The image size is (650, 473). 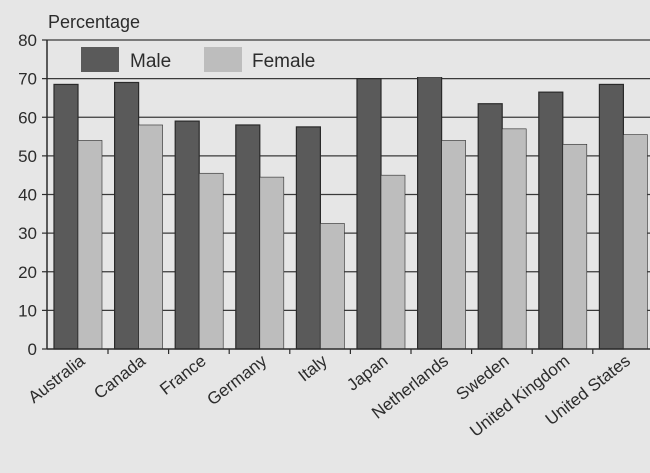 What do you see at coordinates (575, 246) in the screenshot?
I see `bar-female-united-kingdom` at bounding box center [575, 246].